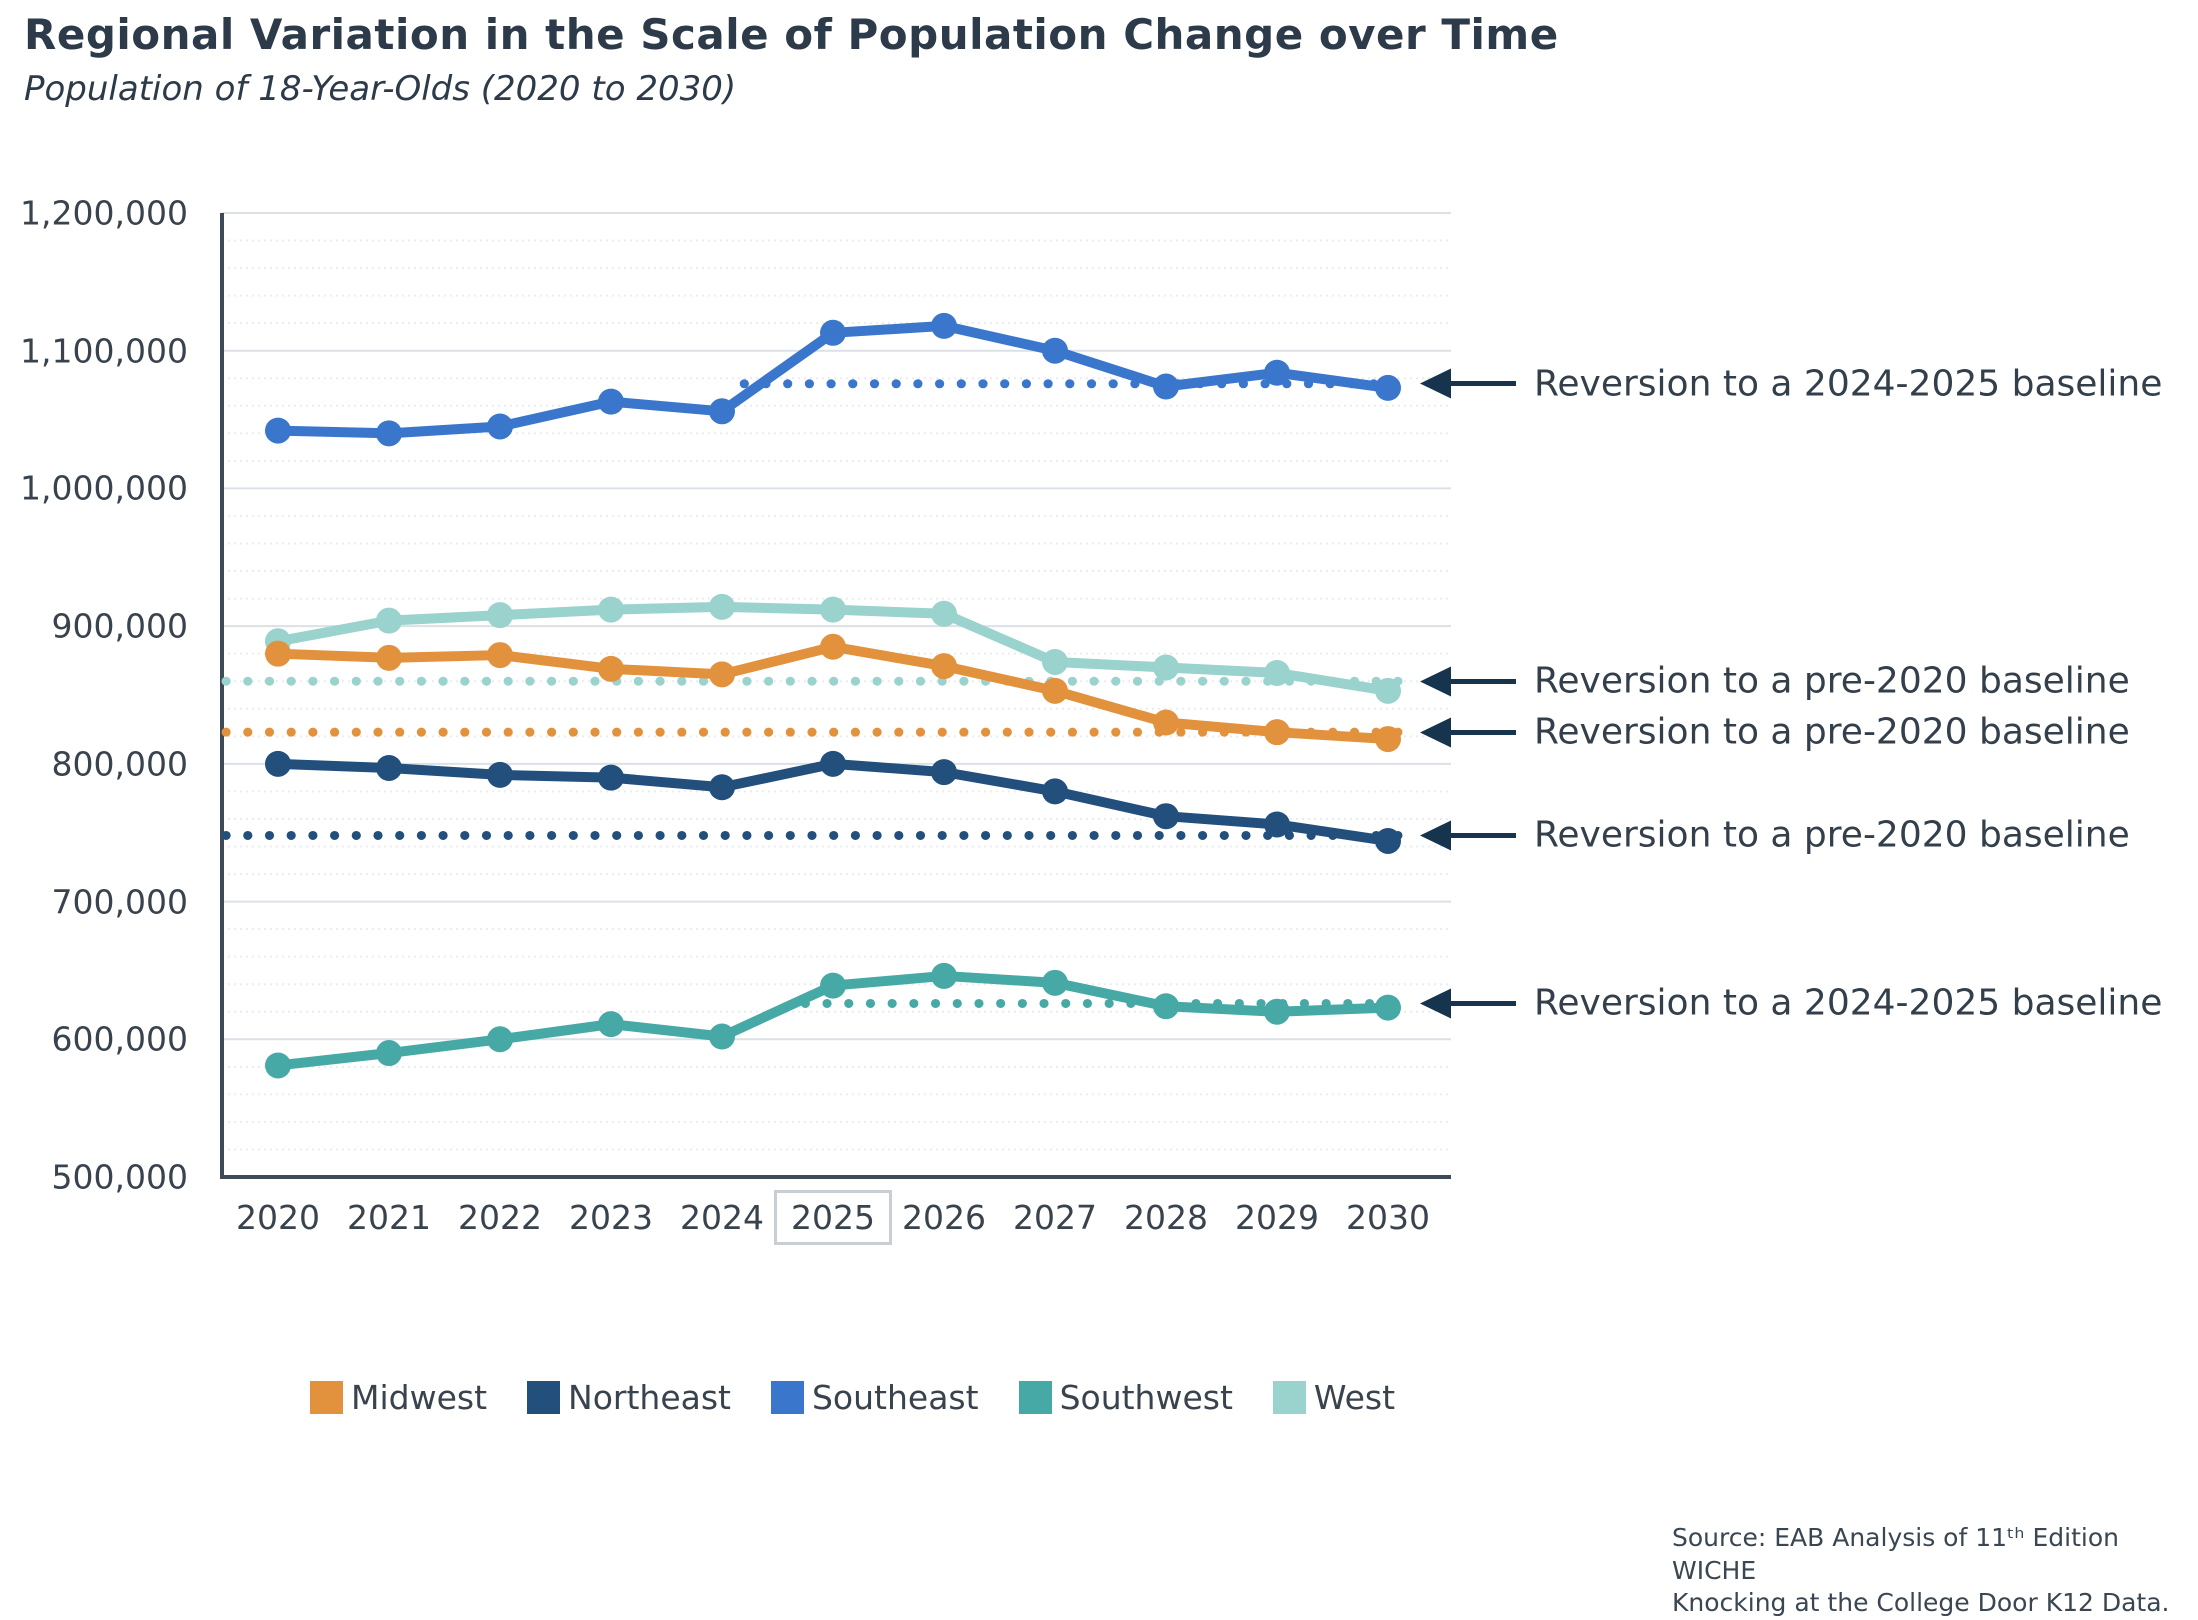 This screenshot has height=1620, width=2198. What do you see at coordinates (1166, 386) in the screenshot?
I see `data-point-southeast-2028` at bounding box center [1166, 386].